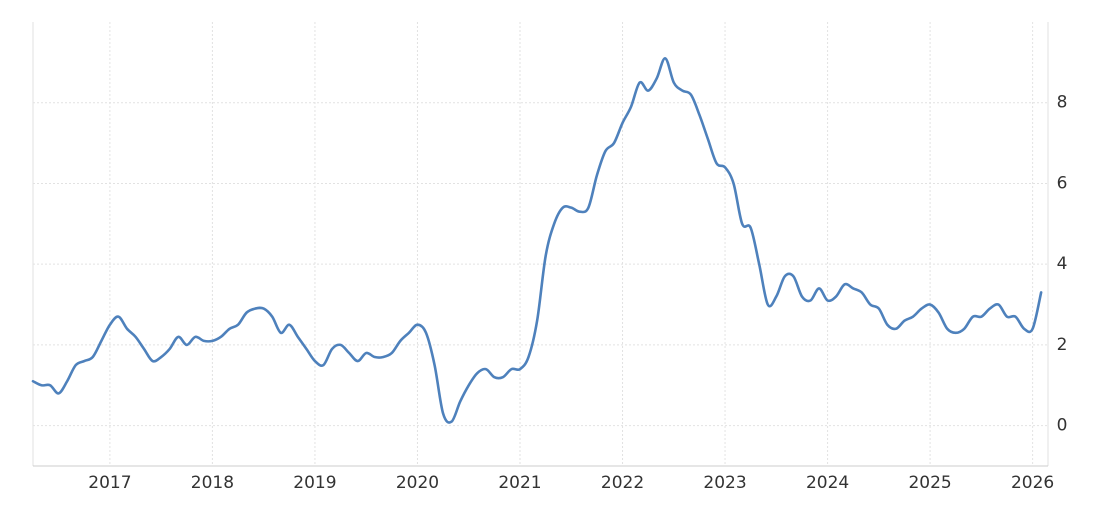 This screenshot has height=513, width=1116. Describe the element at coordinates (1062, 426) in the screenshot. I see `y-tick-label: 0` at that location.